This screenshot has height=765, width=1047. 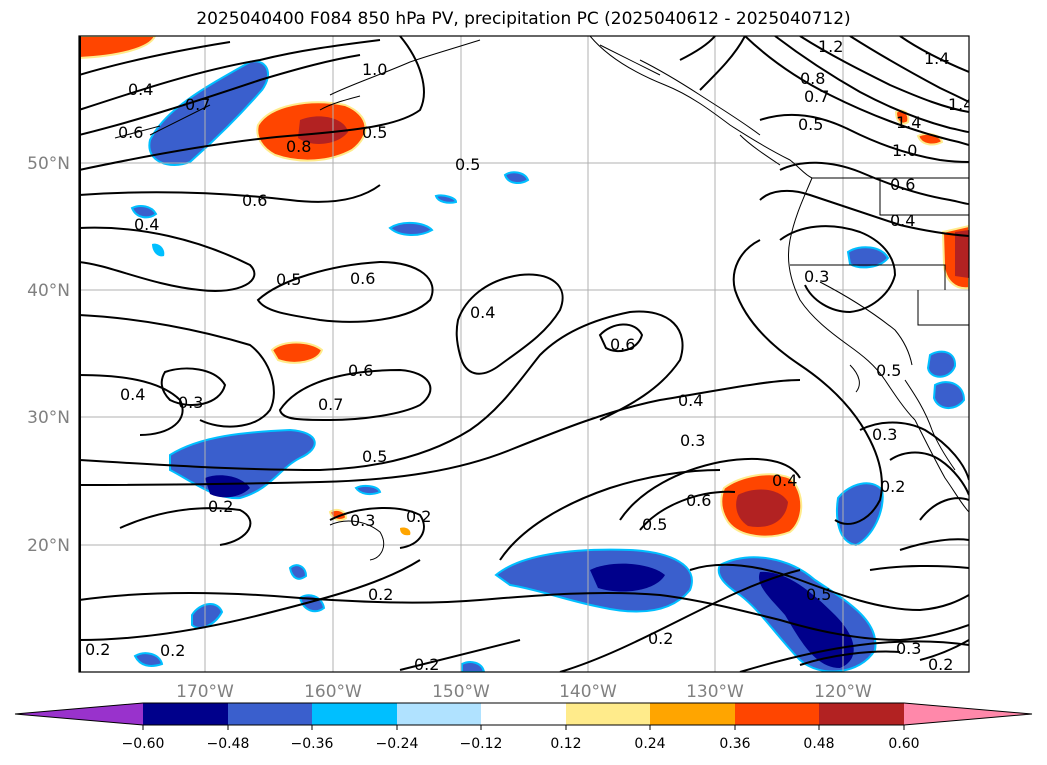 What do you see at coordinates (205, 692) in the screenshot?
I see `longitude-label: 170°W` at bounding box center [205, 692].